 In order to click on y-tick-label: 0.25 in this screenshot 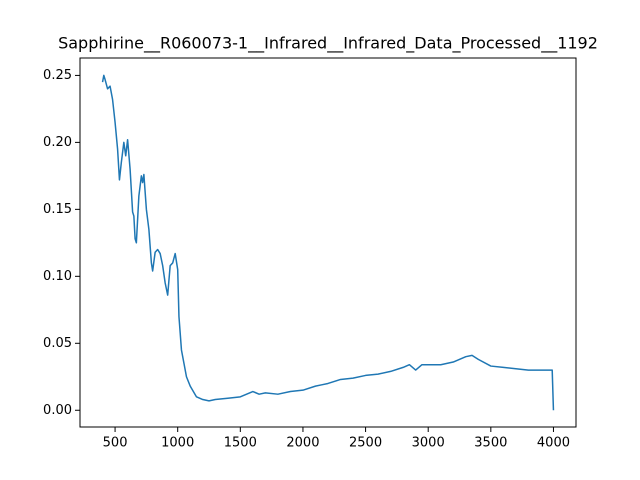, I will do `click(57, 75)`.